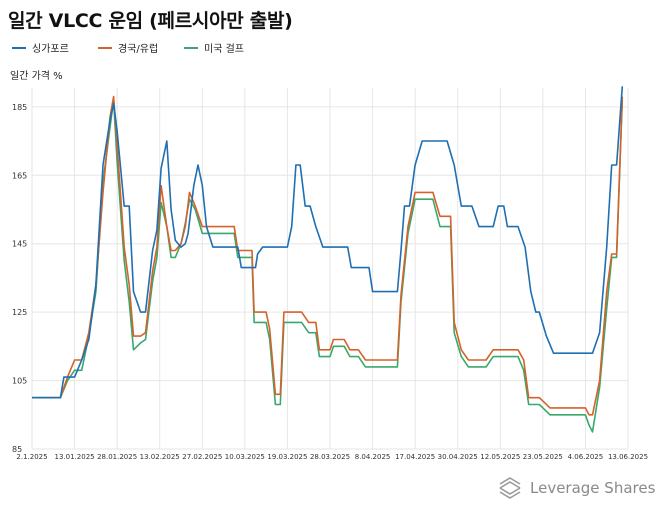 Image resolution: width=658 pixels, height=512 pixels. Describe the element at coordinates (593, 488) in the screenshot. I see `brand-name: Leverage Shares` at that location.